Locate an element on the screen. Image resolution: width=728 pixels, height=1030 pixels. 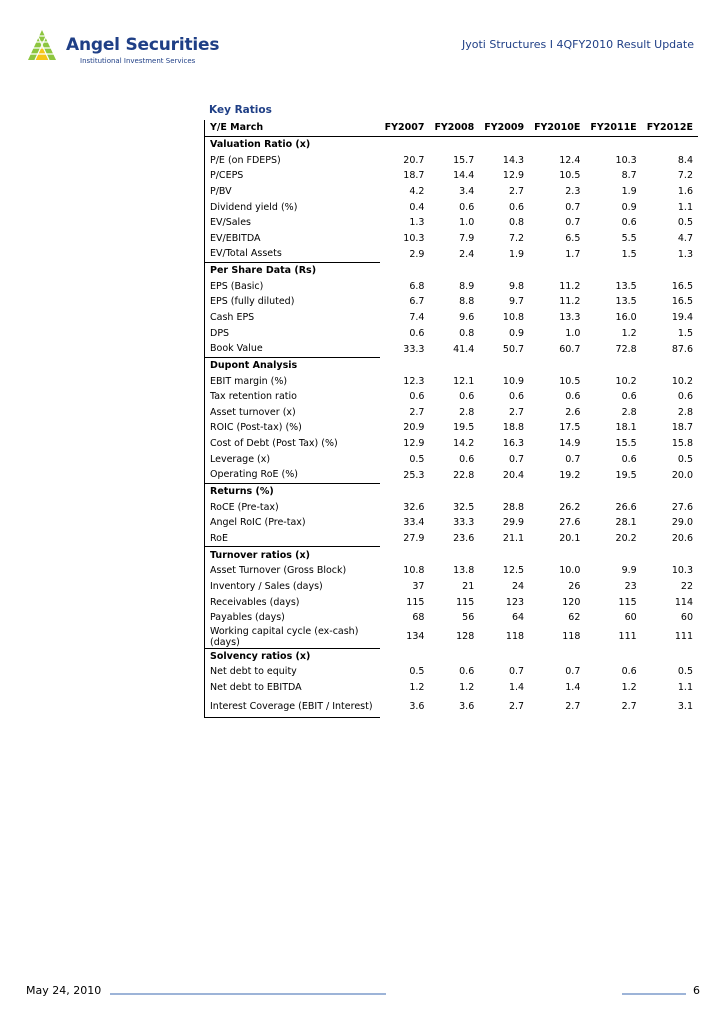
row-label: Cost of Debt (Post Tax) (%) is located at coordinates (291, 443).